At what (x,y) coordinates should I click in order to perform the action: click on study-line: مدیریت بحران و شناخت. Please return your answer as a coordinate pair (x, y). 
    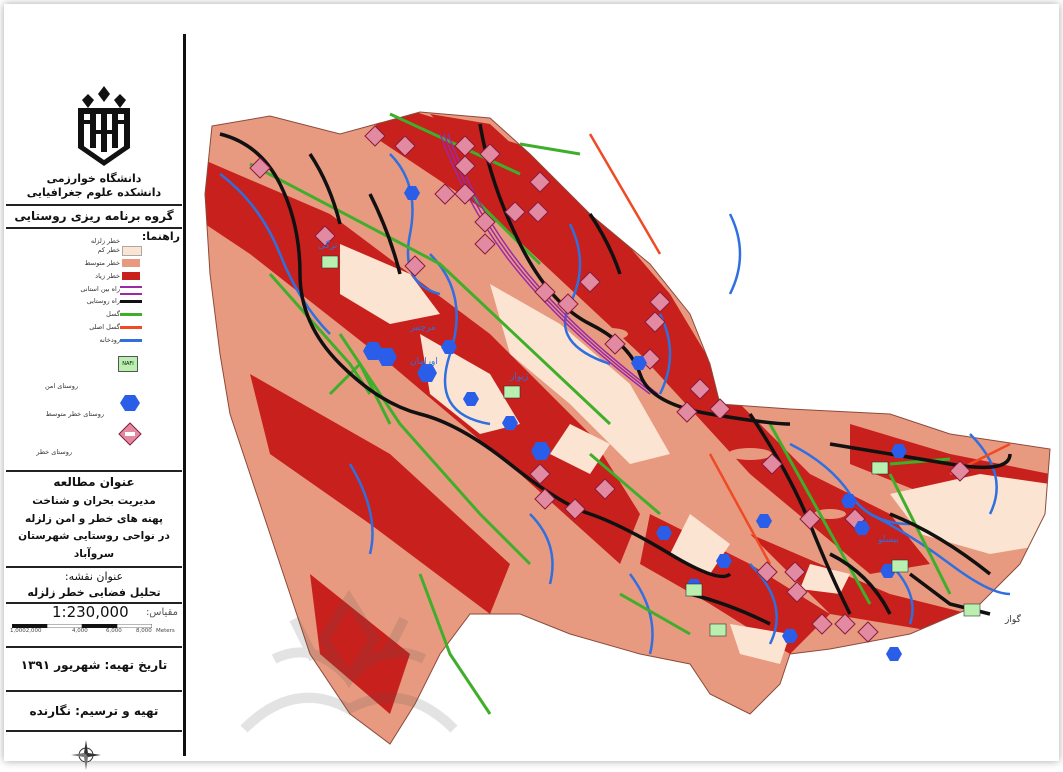
    Looking at the image, I should click on (94, 501).